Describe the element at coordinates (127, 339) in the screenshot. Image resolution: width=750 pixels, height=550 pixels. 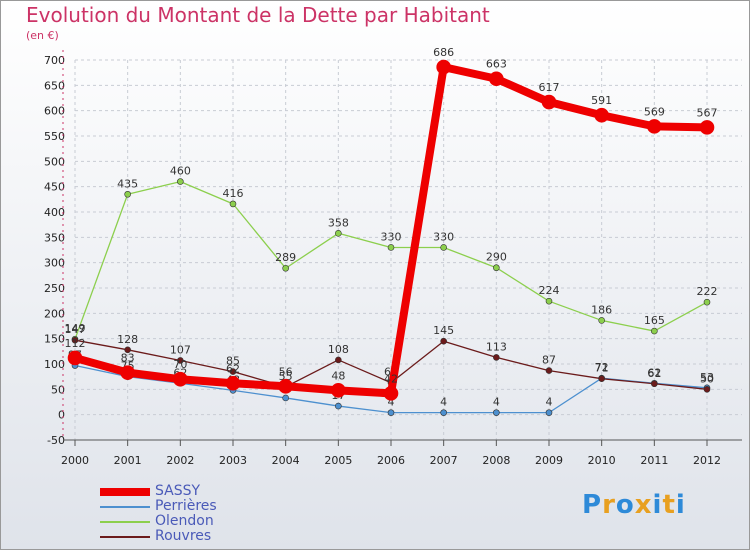
I see `data-label: 128` at that location.